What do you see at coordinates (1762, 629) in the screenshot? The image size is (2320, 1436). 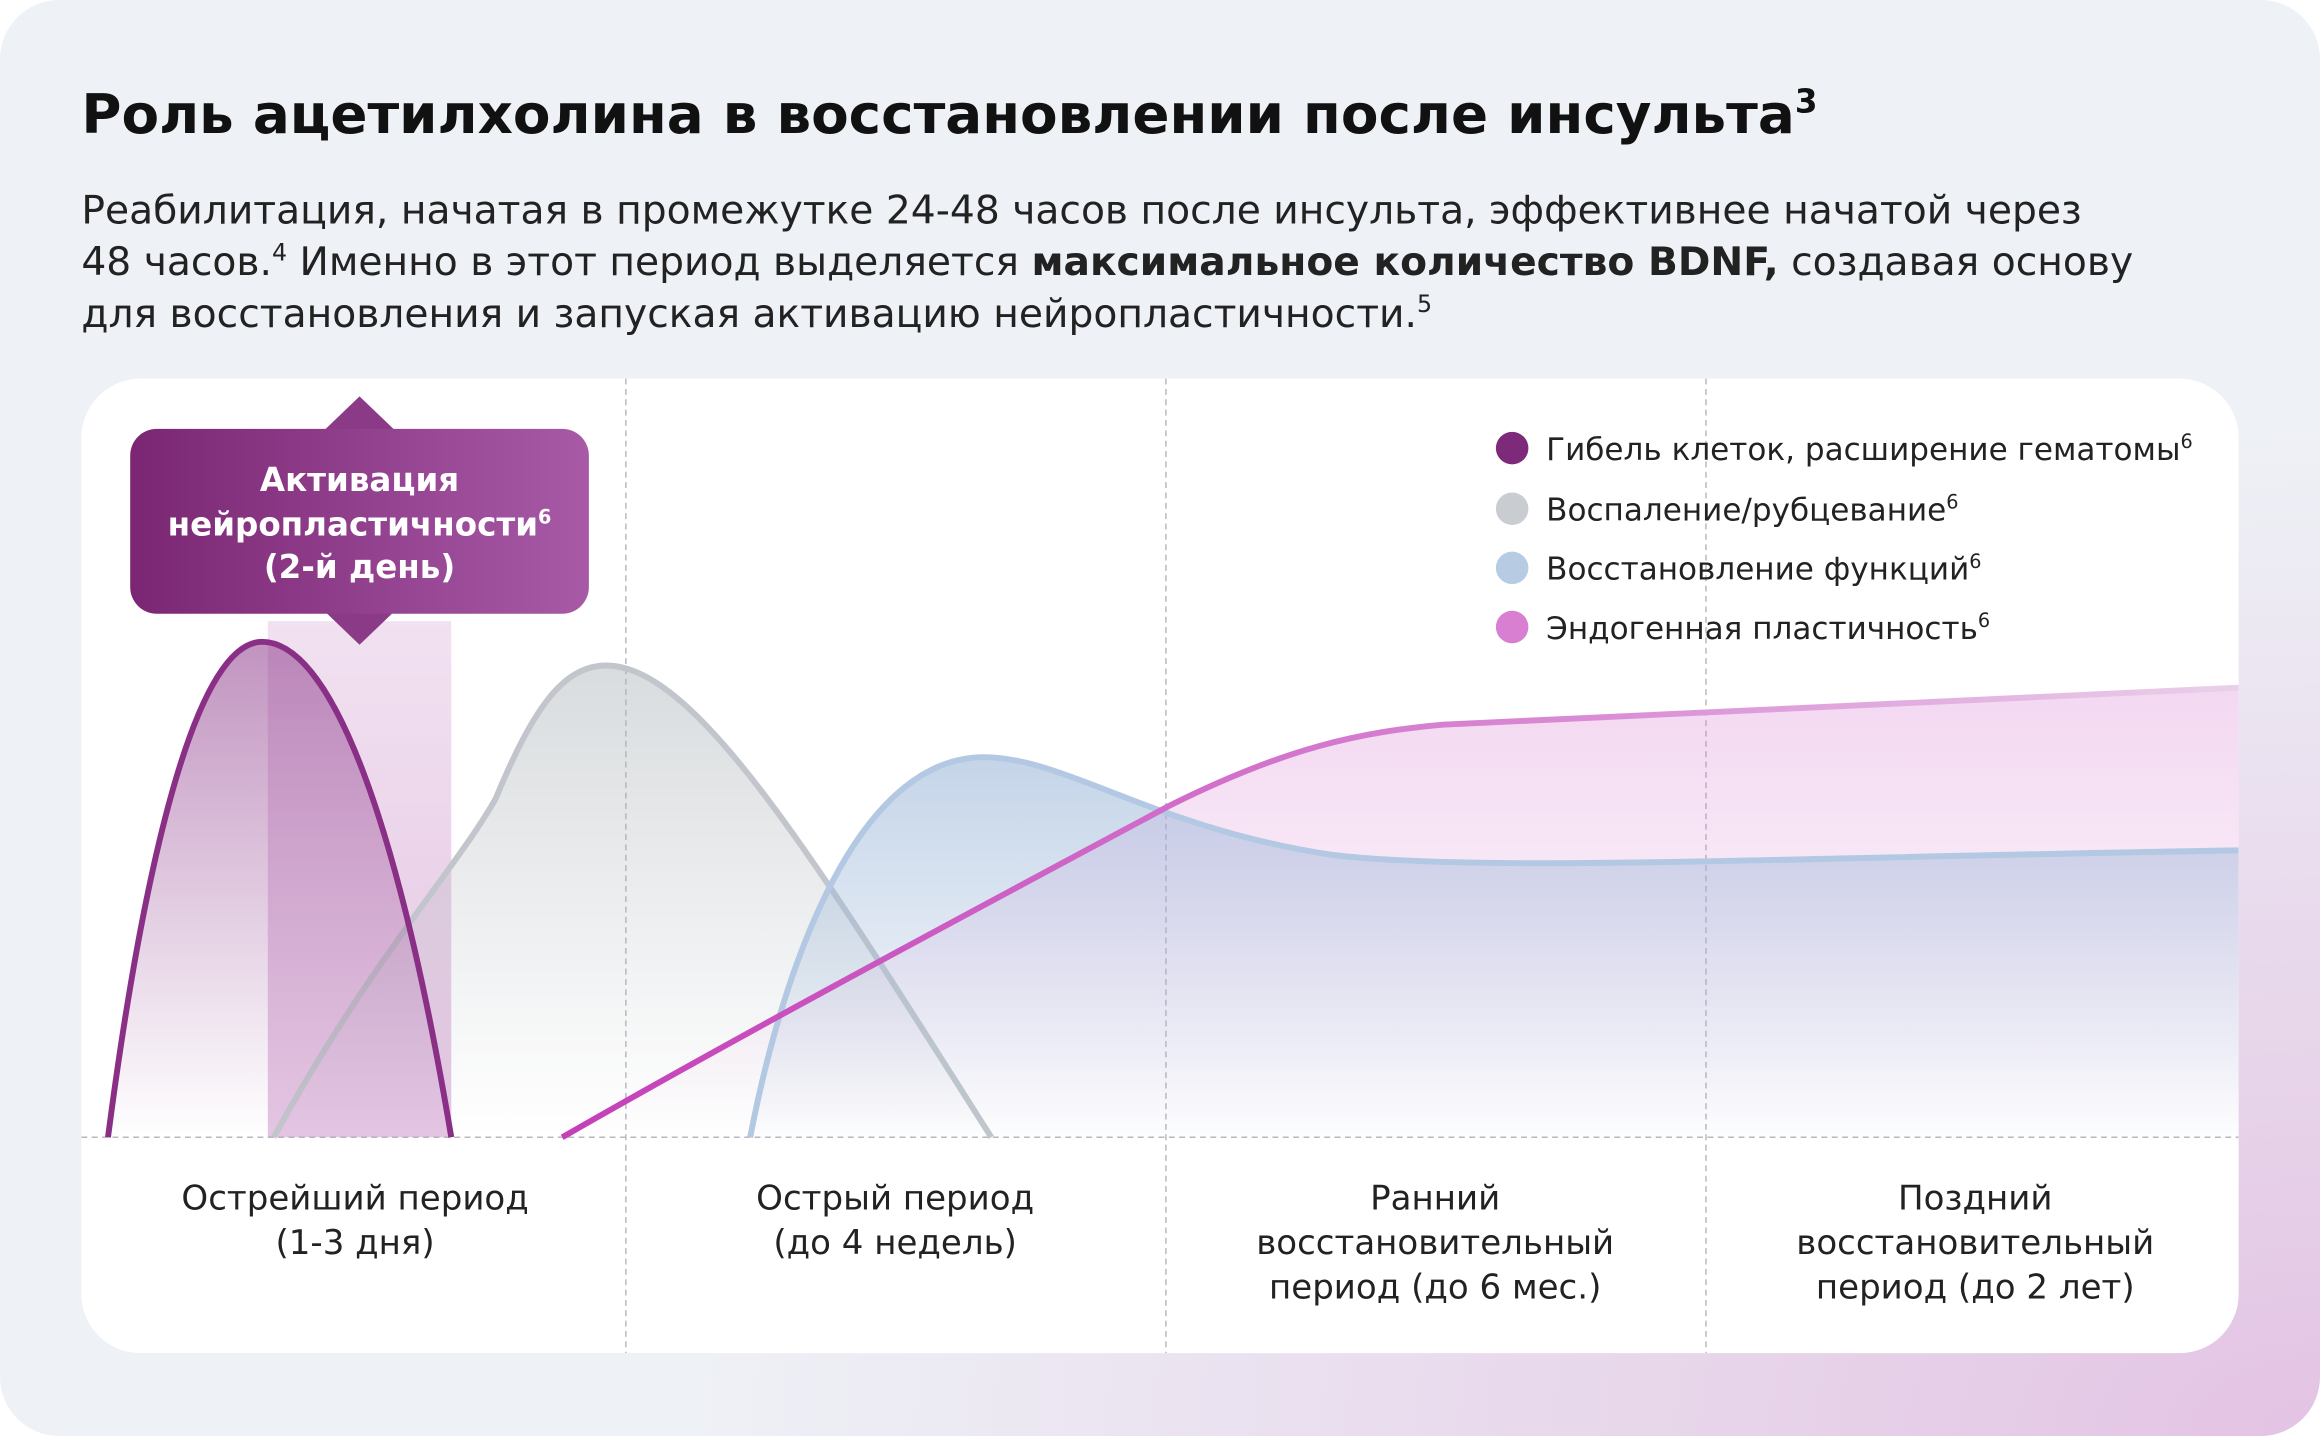 I see `legend-label: Эндогенная пластичность` at bounding box center [1762, 629].